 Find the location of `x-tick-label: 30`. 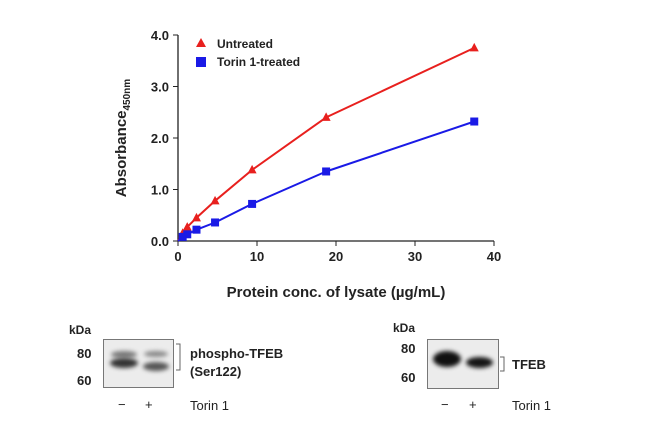

x-tick-label: 30 is located at coordinates (415, 256).